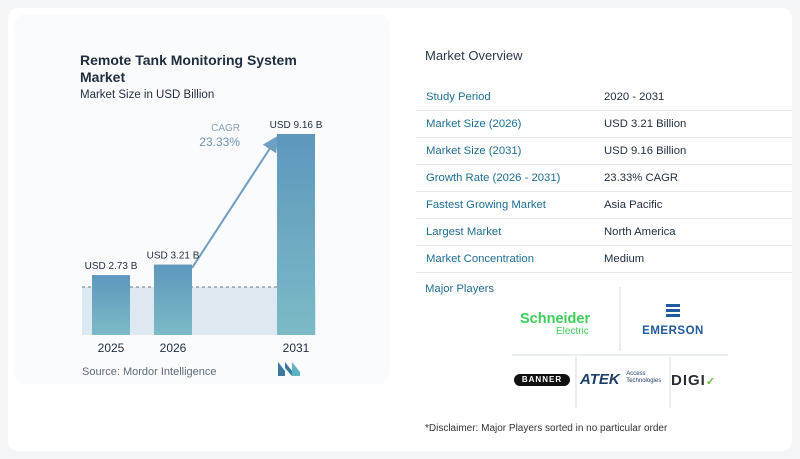  Describe the element at coordinates (296, 348) in the screenshot. I see `x-tick-label-2031: 2031` at that location.